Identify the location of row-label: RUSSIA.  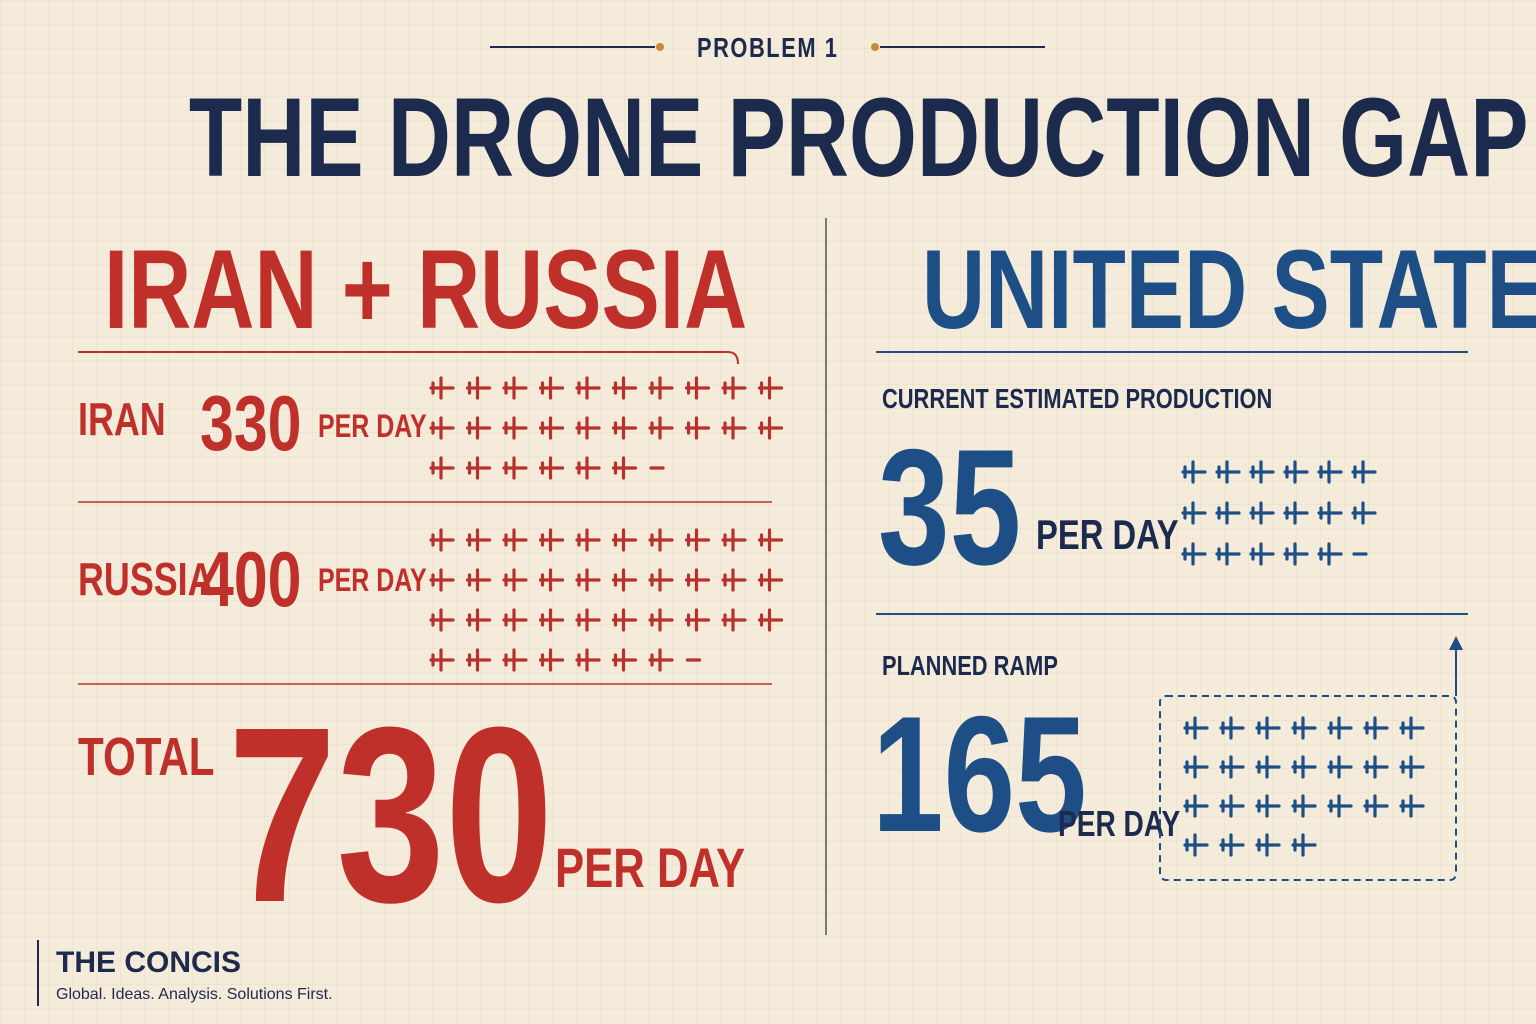
(146, 579).